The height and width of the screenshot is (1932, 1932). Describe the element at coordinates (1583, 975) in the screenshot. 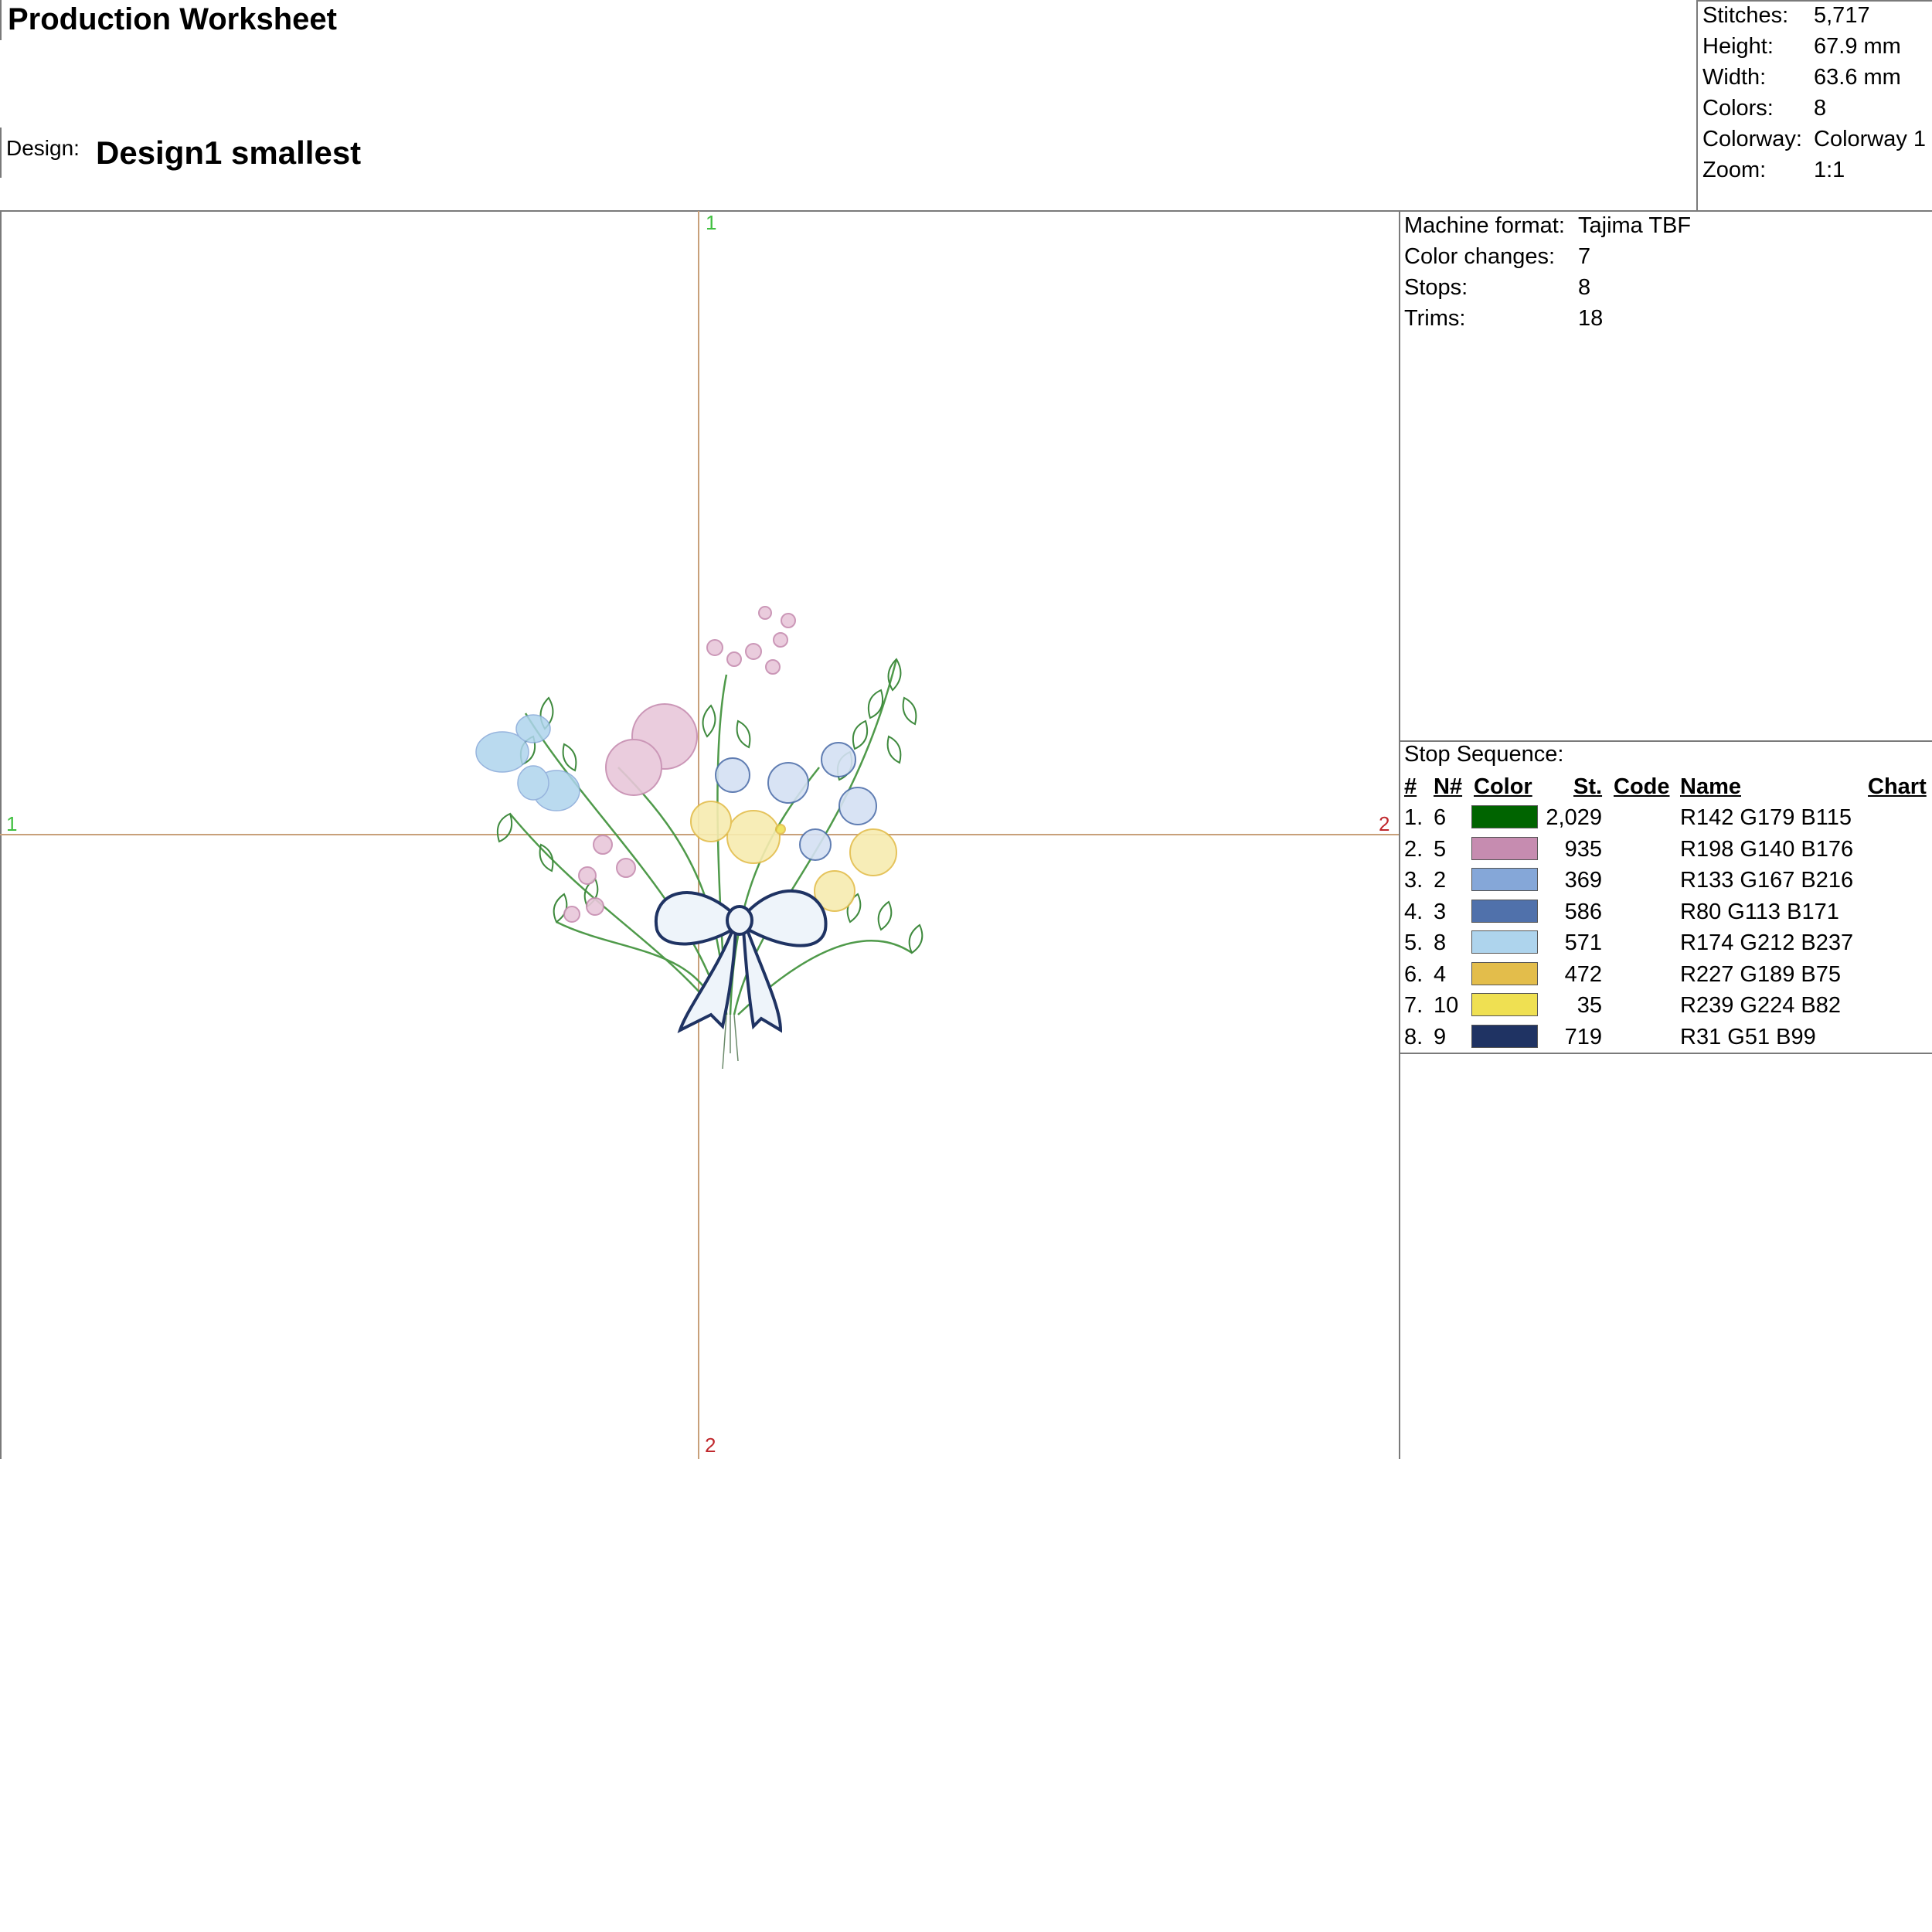

I see `stop-row-stitches: 472` at that location.